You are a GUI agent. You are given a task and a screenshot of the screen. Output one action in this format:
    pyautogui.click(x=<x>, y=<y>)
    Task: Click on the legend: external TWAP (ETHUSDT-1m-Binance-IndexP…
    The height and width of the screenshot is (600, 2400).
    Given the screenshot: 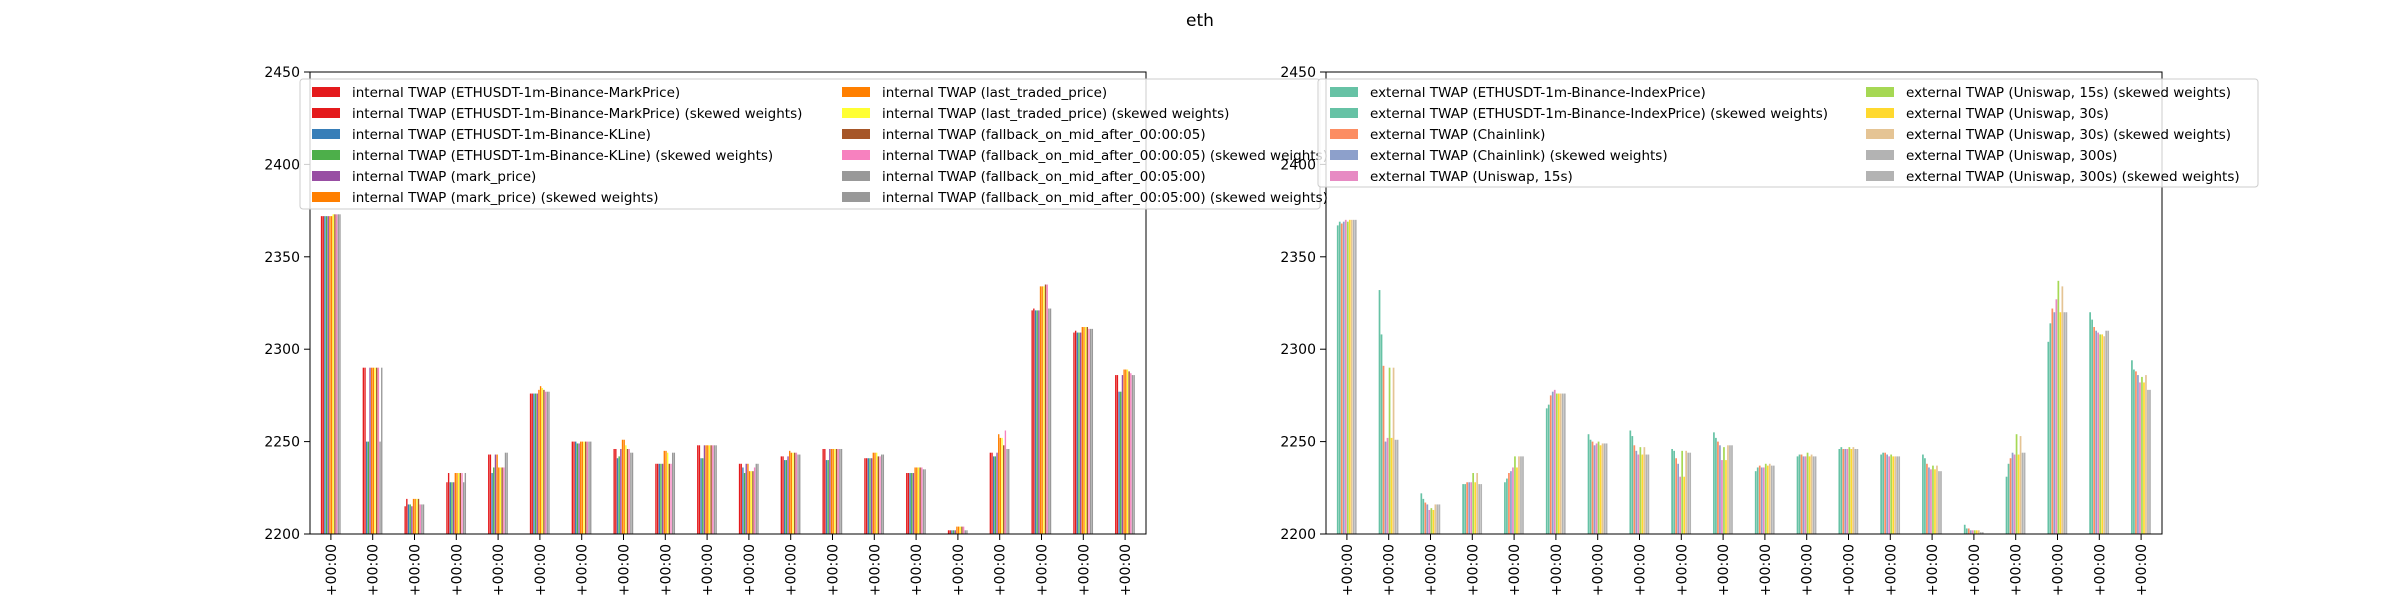 What is the action you would take?
    pyautogui.click(x=1788, y=133)
    